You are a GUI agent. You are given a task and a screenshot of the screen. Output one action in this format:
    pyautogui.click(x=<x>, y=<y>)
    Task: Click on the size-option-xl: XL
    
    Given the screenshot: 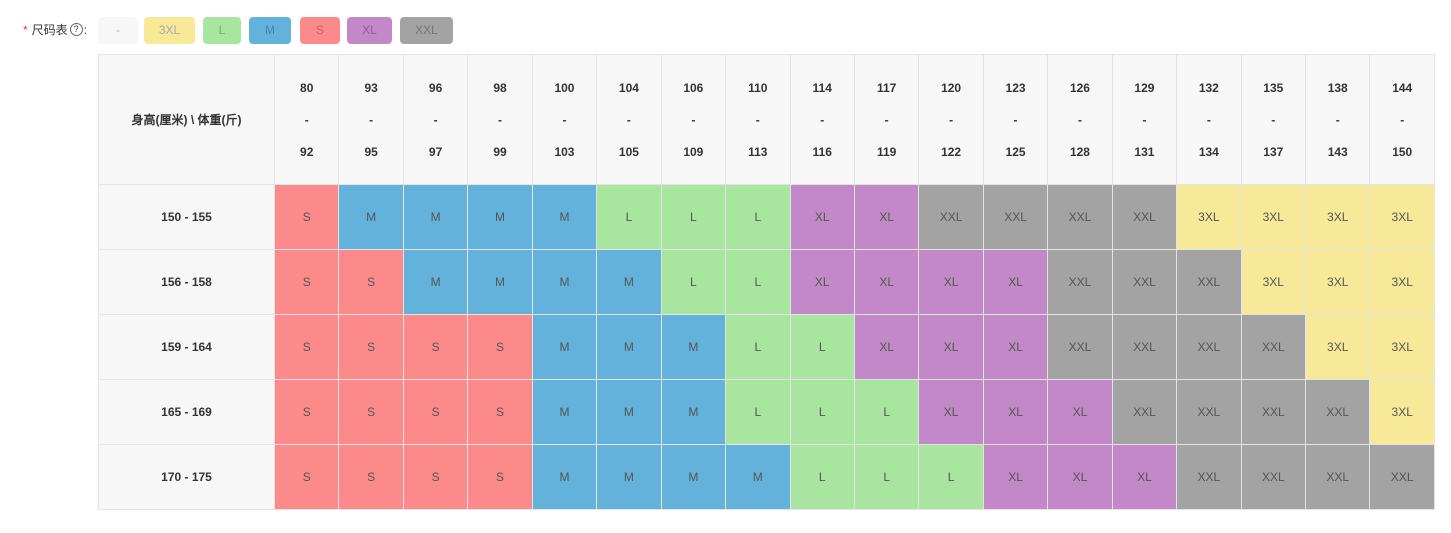 What is the action you would take?
    pyautogui.click(x=369, y=30)
    